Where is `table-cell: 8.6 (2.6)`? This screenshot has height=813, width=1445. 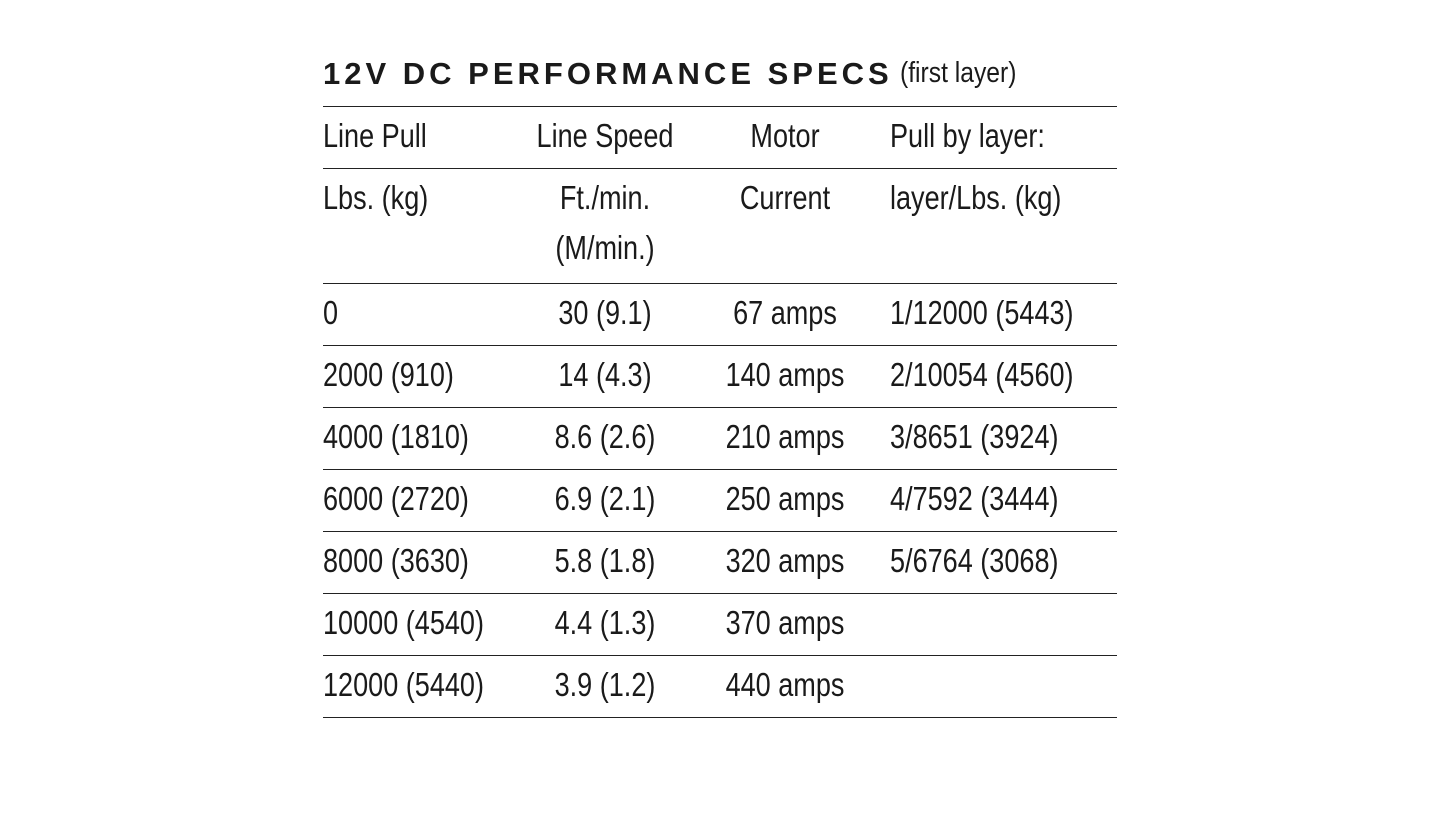
table-cell: 8.6 (2.6) is located at coordinates (605, 436).